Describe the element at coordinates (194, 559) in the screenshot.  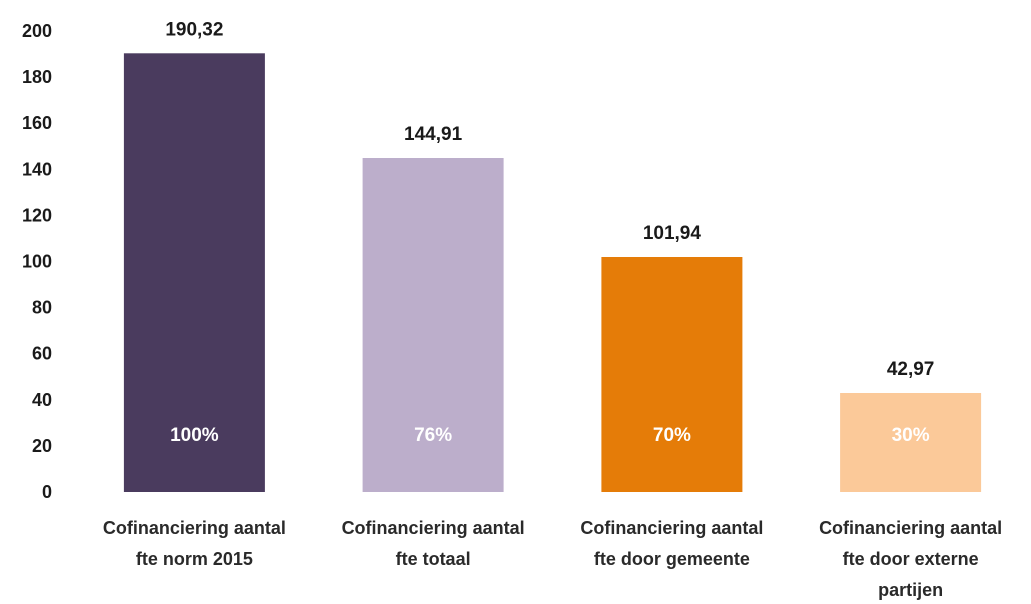
I see `x-tick-label-line: fte norm 2015` at that location.